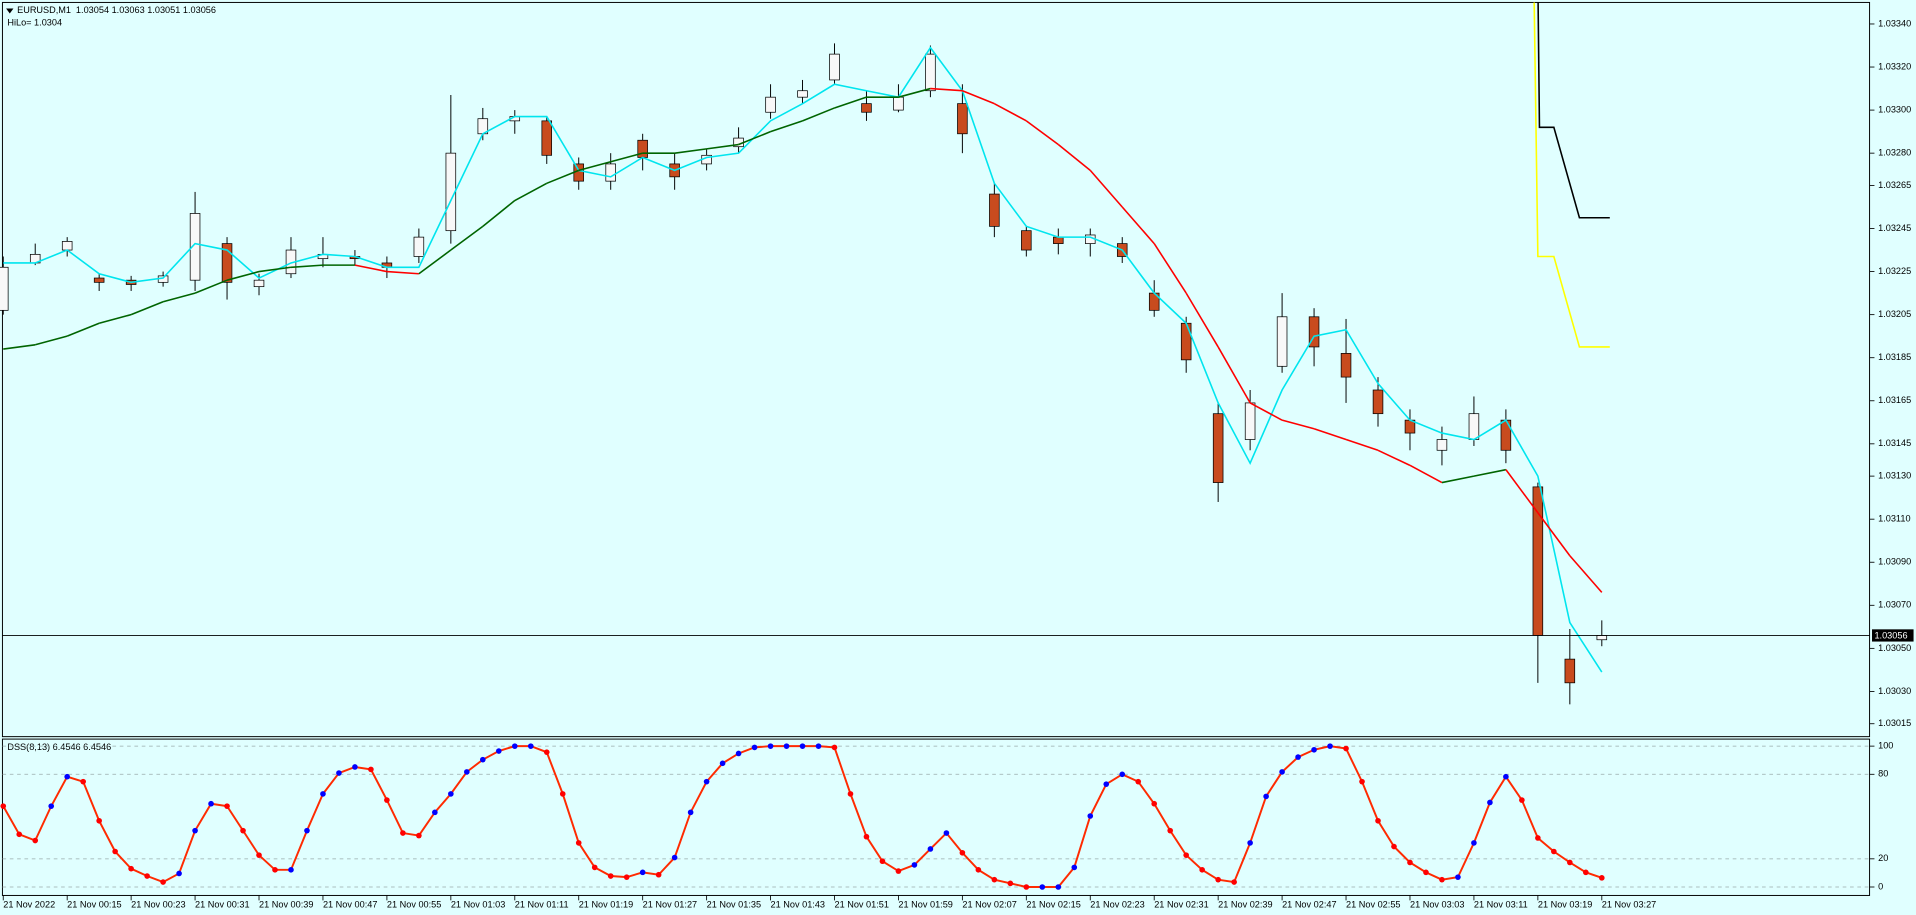 This screenshot has height=915, width=1916. What do you see at coordinates (1885, 746) in the screenshot?
I see `y-tick-label: 100` at bounding box center [1885, 746].